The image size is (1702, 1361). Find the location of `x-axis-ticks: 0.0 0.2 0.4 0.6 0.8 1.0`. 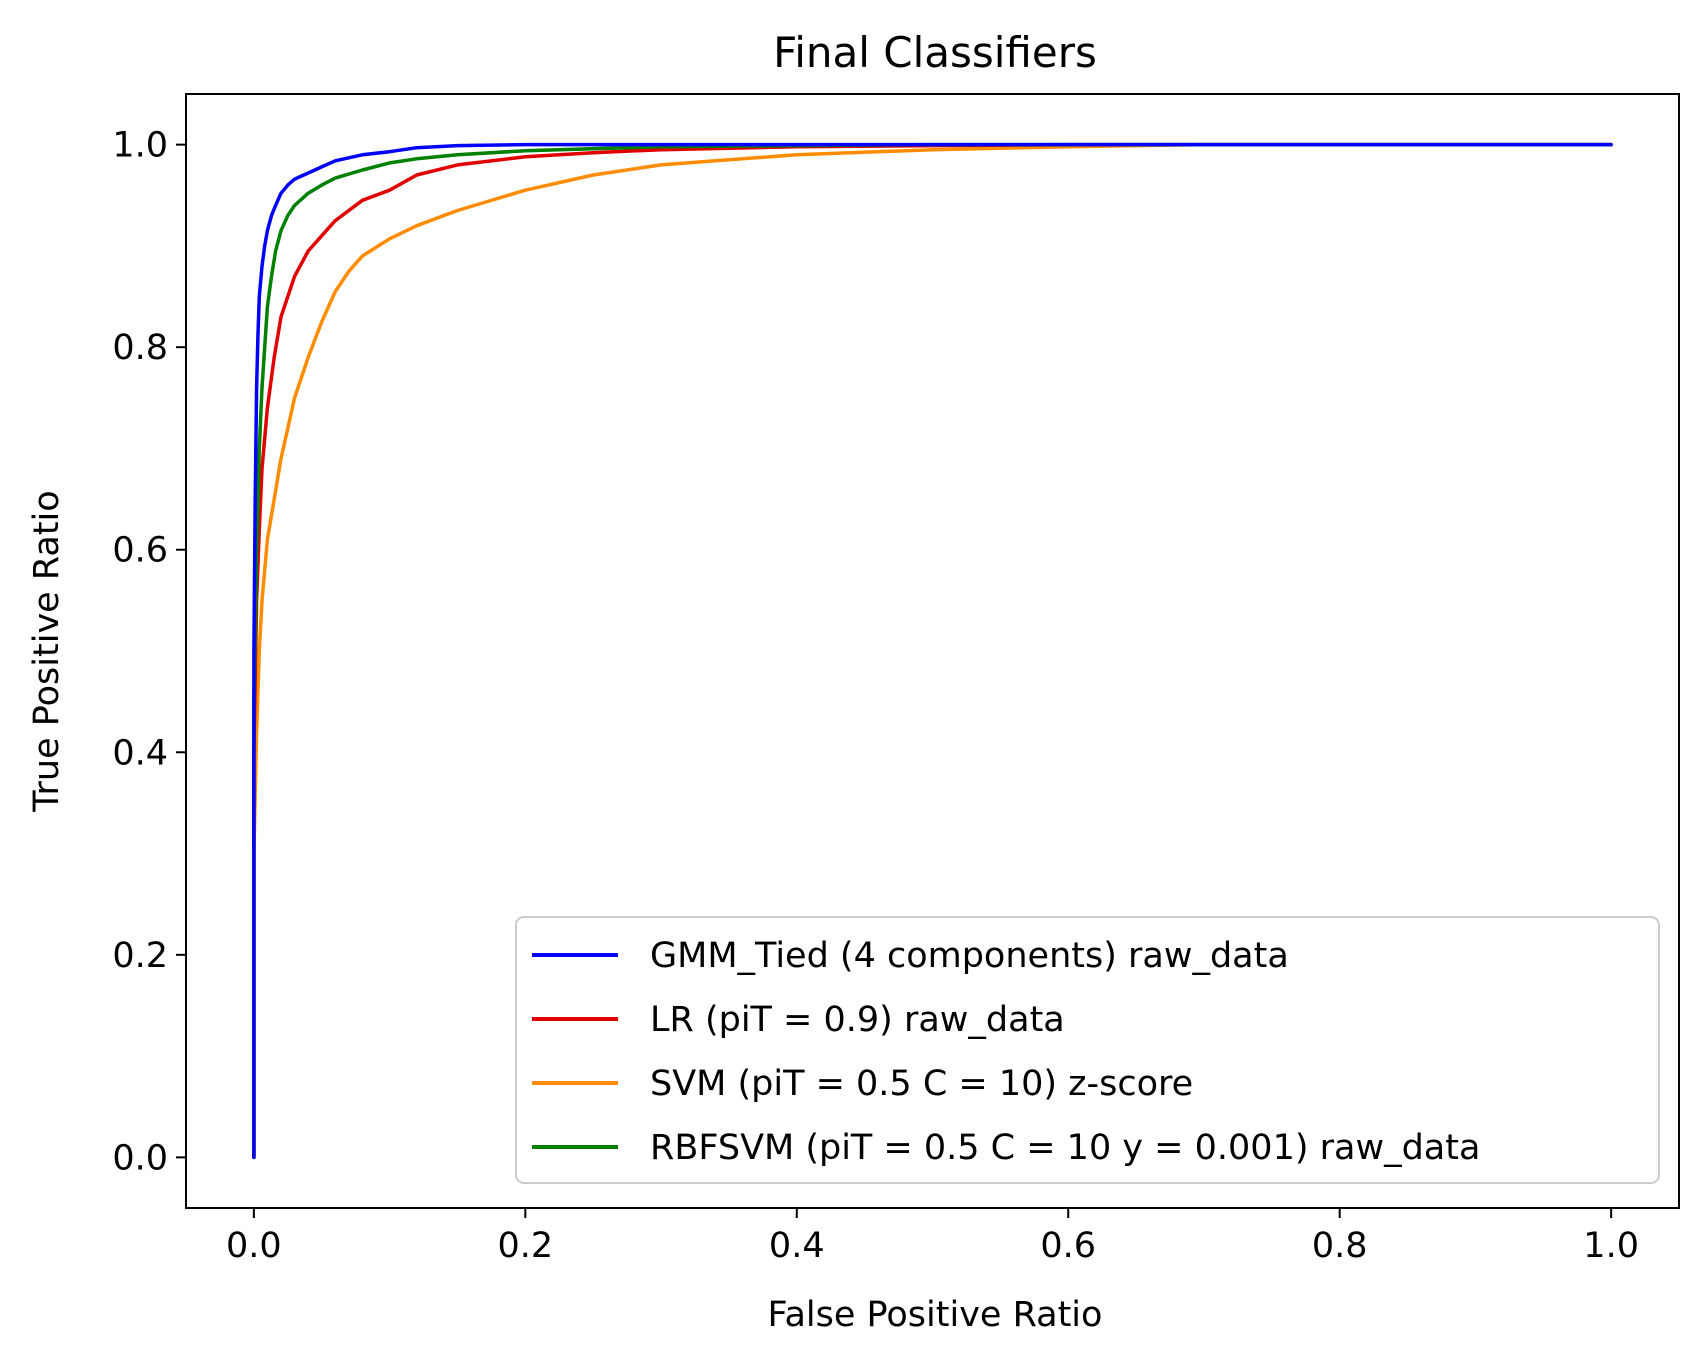

x-axis-ticks: 0.0 0.2 0.4 0.6 0.8 1.0 is located at coordinates (932, 1237).